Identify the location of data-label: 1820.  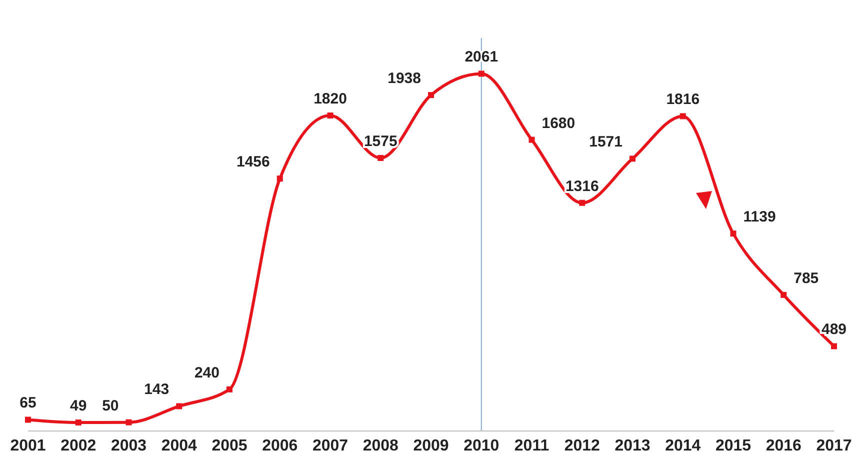
(330, 99).